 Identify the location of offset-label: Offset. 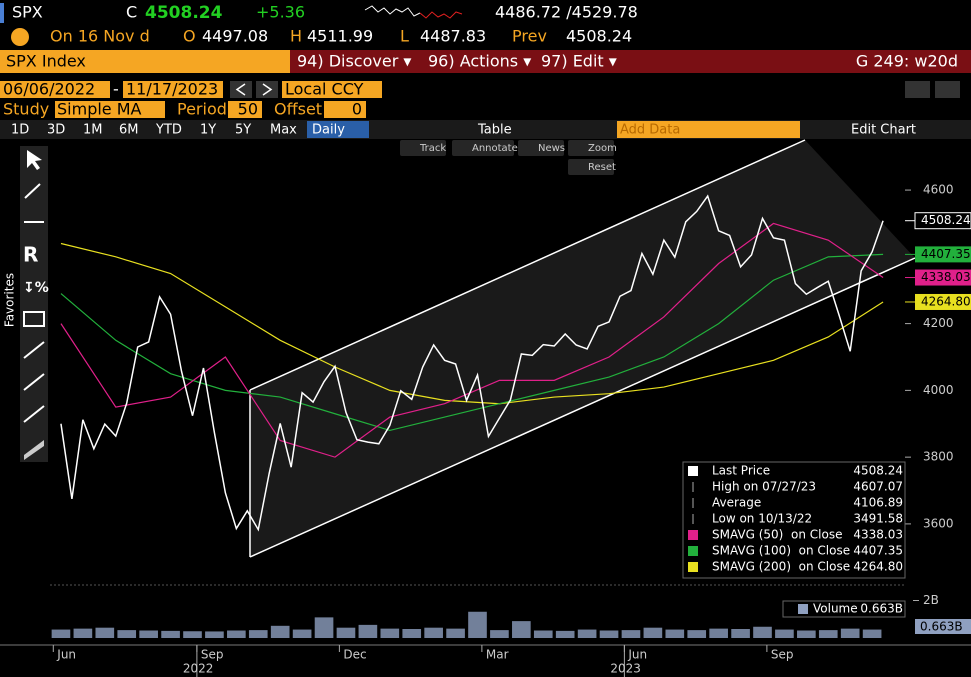
(298, 109).